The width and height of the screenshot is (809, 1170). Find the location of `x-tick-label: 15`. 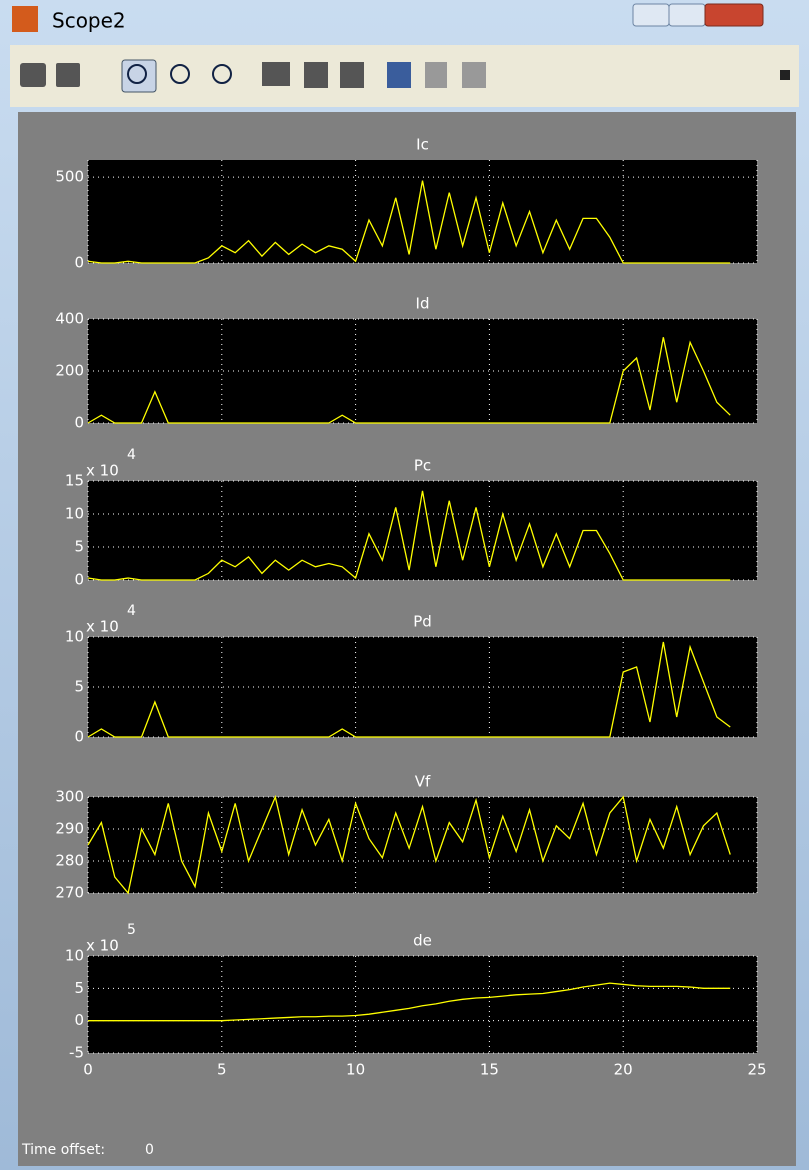

x-tick-label: 15 is located at coordinates (489, 1070).